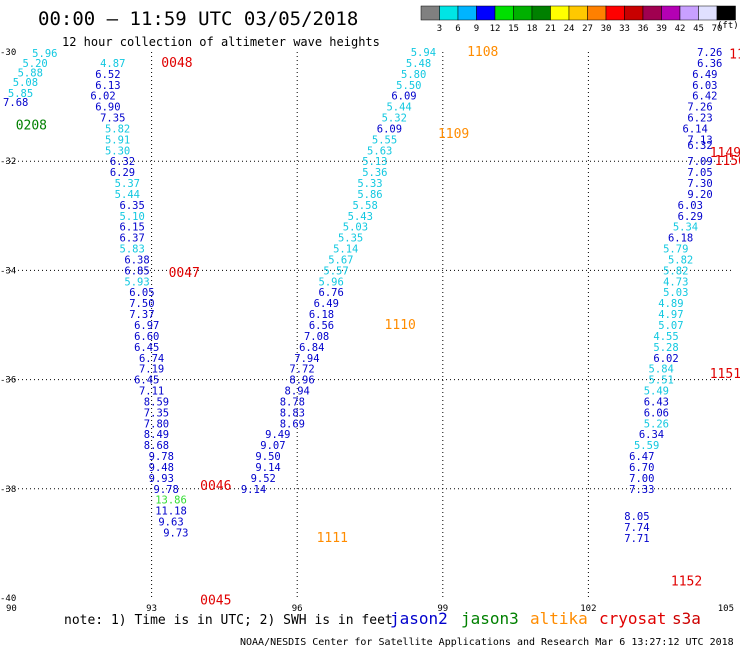 The height and width of the screenshot is (650, 740). I want to click on swh-point-label: 4.55, so click(665, 337).